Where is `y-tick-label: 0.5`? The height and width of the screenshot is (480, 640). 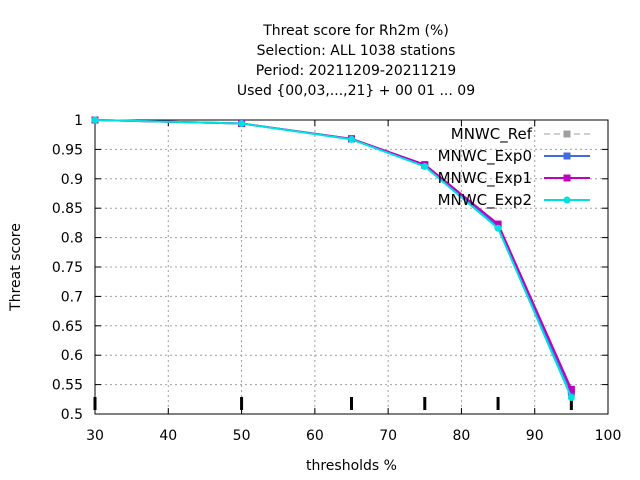
y-tick-label: 0.5 is located at coordinates (72, 415).